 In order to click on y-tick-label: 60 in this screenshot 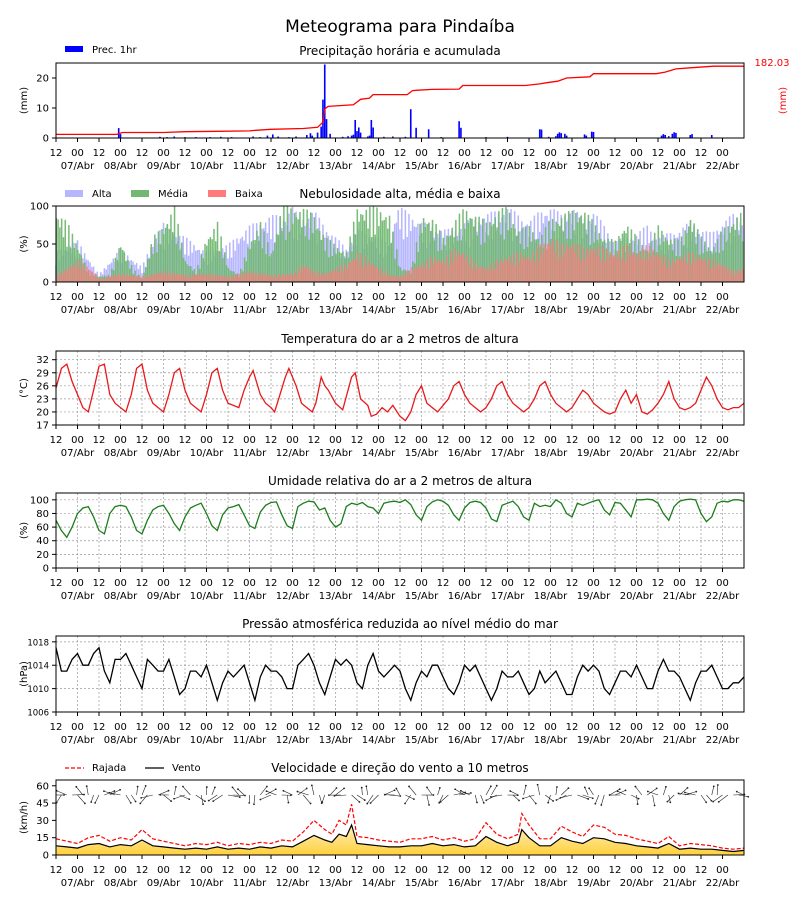, I will do `click(42, 786)`.